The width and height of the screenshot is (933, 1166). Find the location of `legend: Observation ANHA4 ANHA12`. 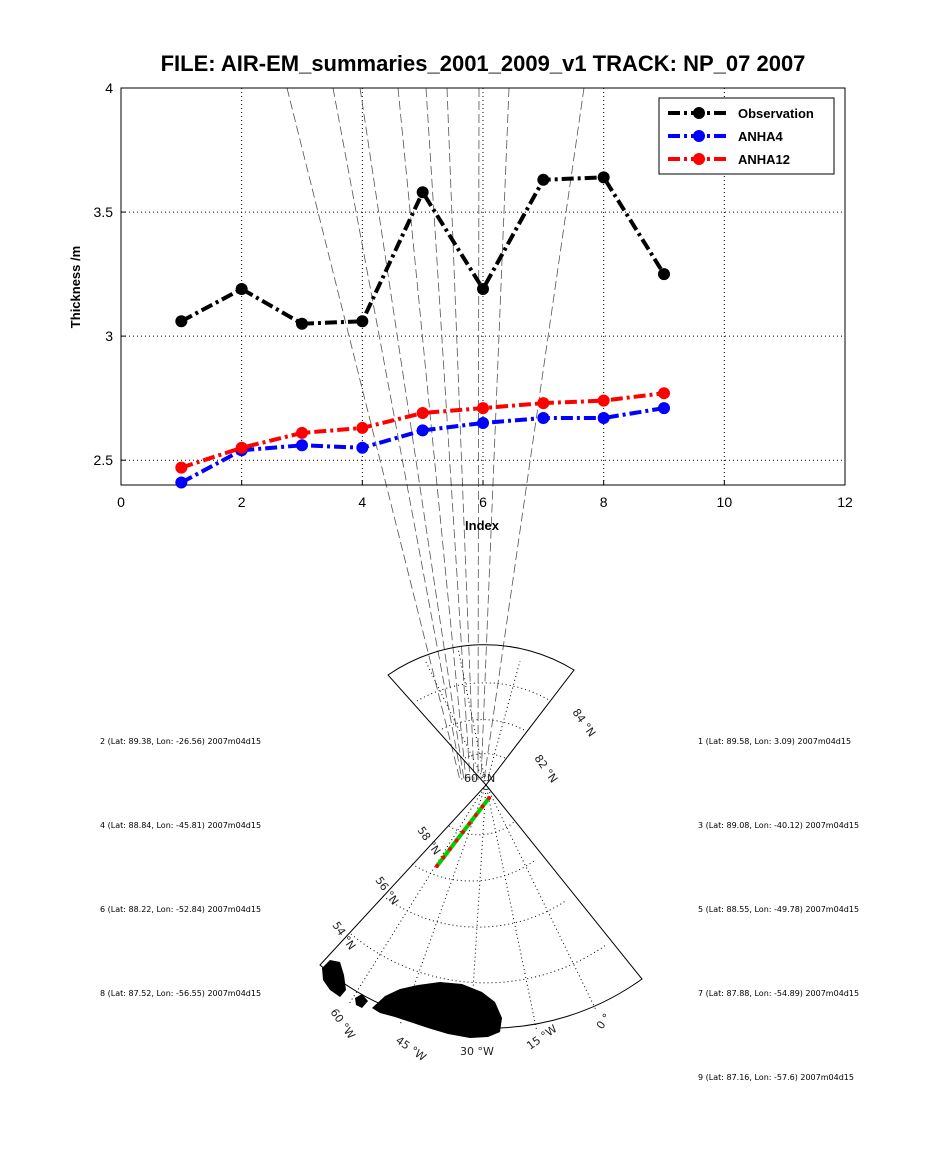

legend: Observation ANHA4 ANHA12 is located at coordinates (746, 136).